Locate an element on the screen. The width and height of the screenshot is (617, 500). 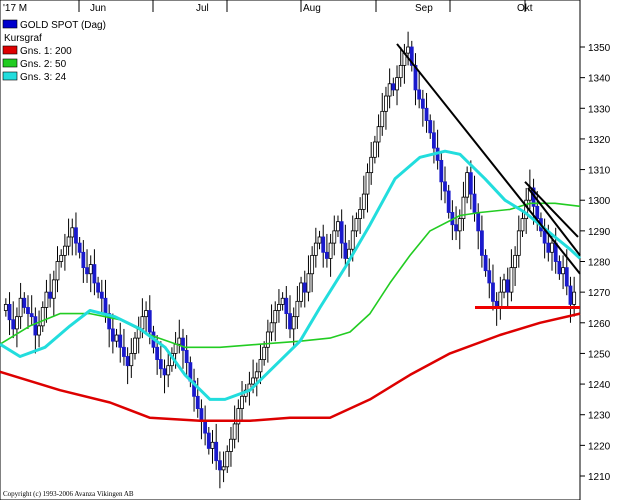
legend-label: Gns. 1: 200 is located at coordinates (46, 51).